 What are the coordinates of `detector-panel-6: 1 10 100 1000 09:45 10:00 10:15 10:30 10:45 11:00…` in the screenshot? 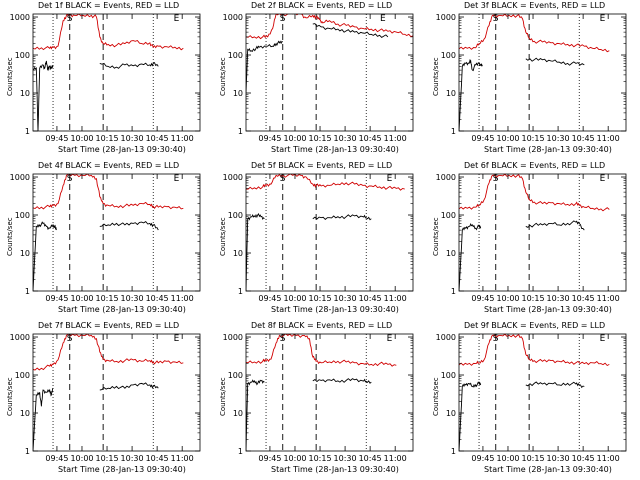 It's located at (532, 240).